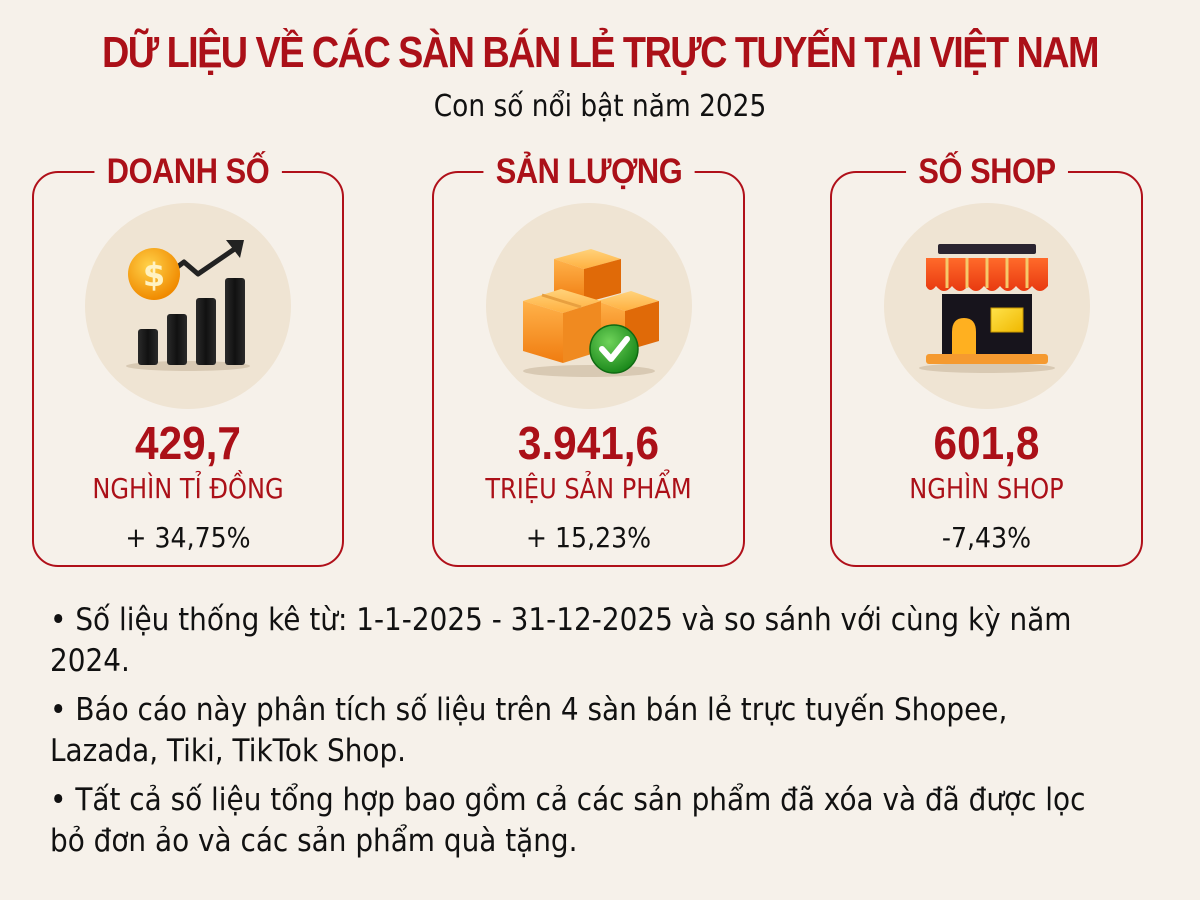  What do you see at coordinates (600, 106) in the screenshot?
I see `page-subtitle: Con số nổi bật năm 2025` at bounding box center [600, 106].